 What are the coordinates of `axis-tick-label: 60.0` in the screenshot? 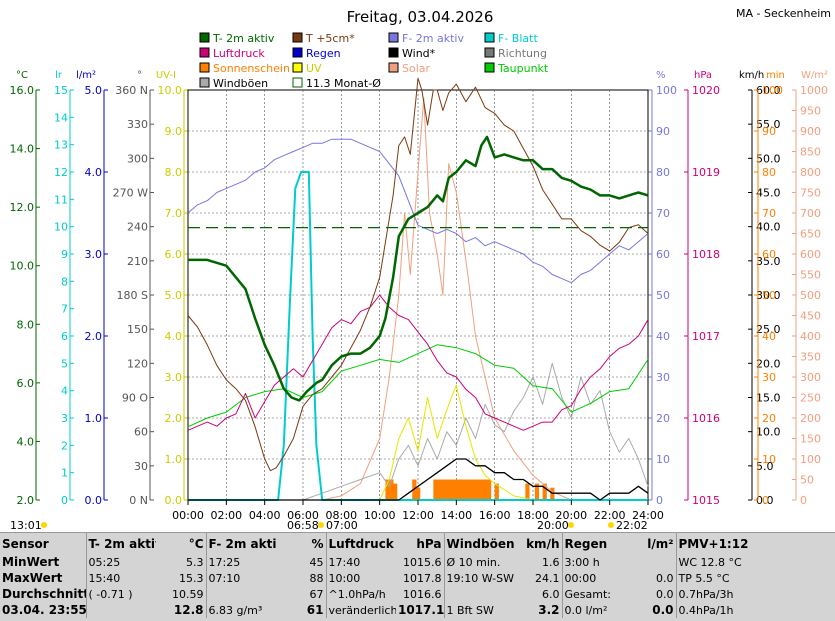 It's located at (768, 90).